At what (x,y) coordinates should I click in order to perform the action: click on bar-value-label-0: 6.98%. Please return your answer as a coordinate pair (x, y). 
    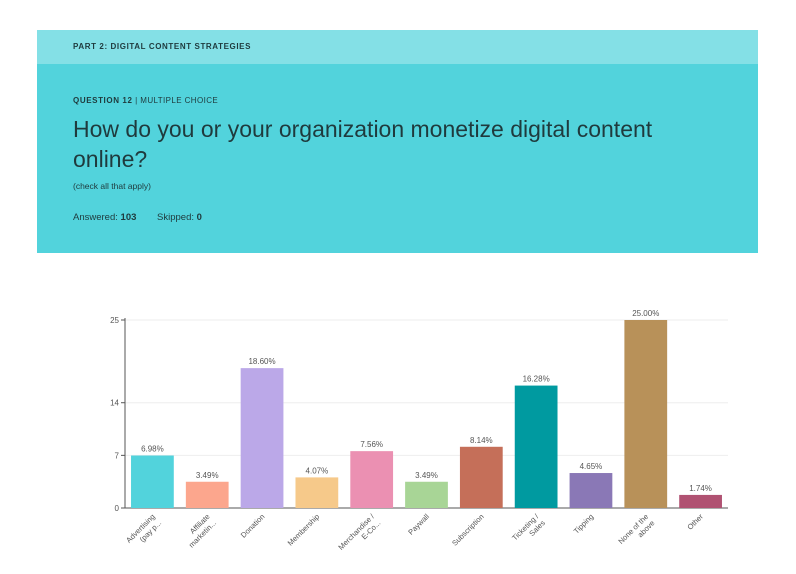
    Looking at the image, I should click on (152, 449).